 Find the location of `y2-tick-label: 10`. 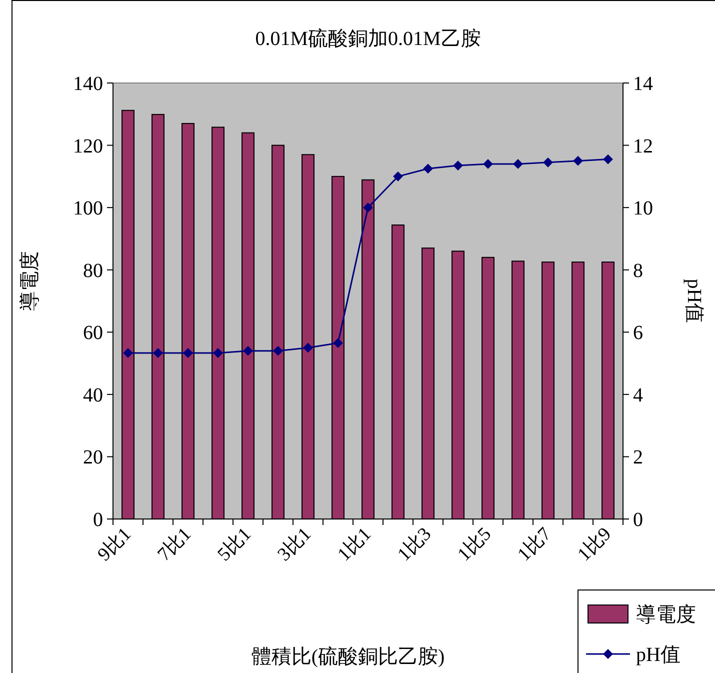

y2-tick-label: 10 is located at coordinates (643, 209).